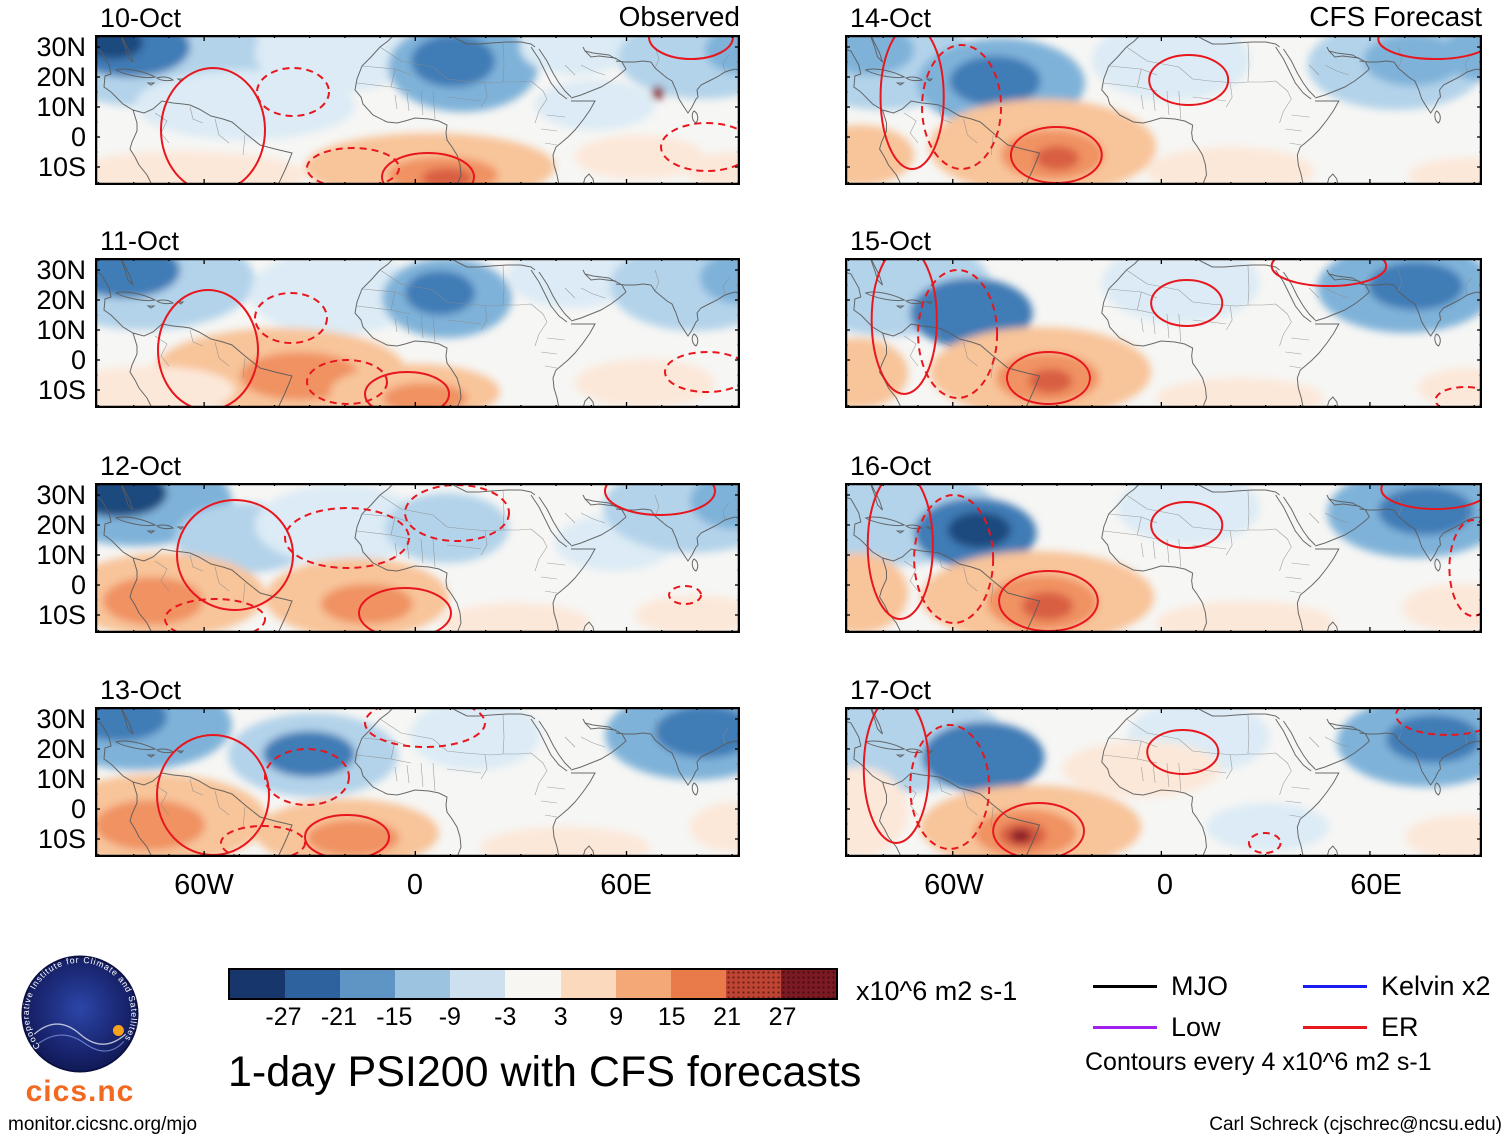 The width and height of the screenshot is (1510, 1142). What do you see at coordinates (103, 1124) in the screenshot?
I see `footer-url: monitor.cicsnc.org/mjo` at bounding box center [103, 1124].